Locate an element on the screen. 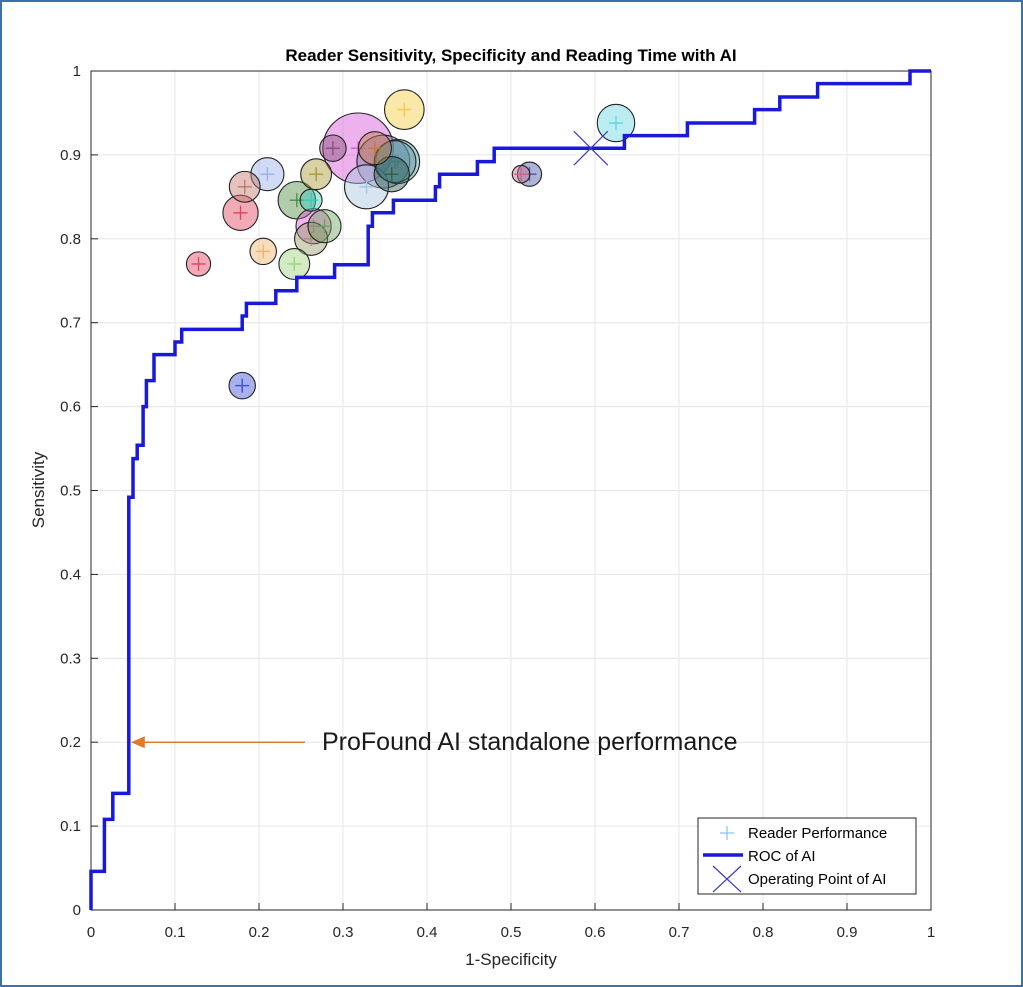  x-tick-label: 0.2 is located at coordinates (259, 932).